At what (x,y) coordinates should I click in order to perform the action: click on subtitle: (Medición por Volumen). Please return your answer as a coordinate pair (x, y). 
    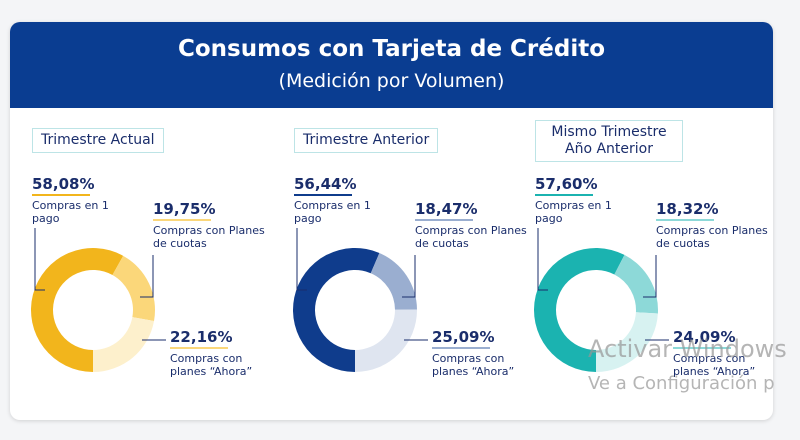
    Looking at the image, I should click on (391, 81).